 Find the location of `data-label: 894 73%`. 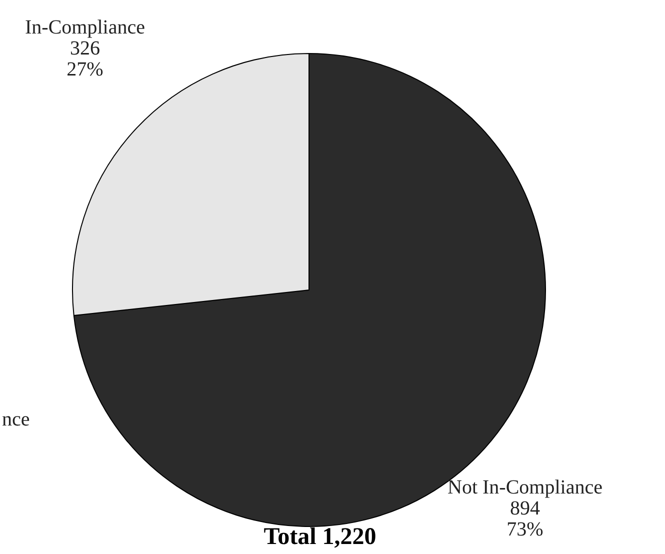

data-label: 894 73% is located at coordinates (525, 518).